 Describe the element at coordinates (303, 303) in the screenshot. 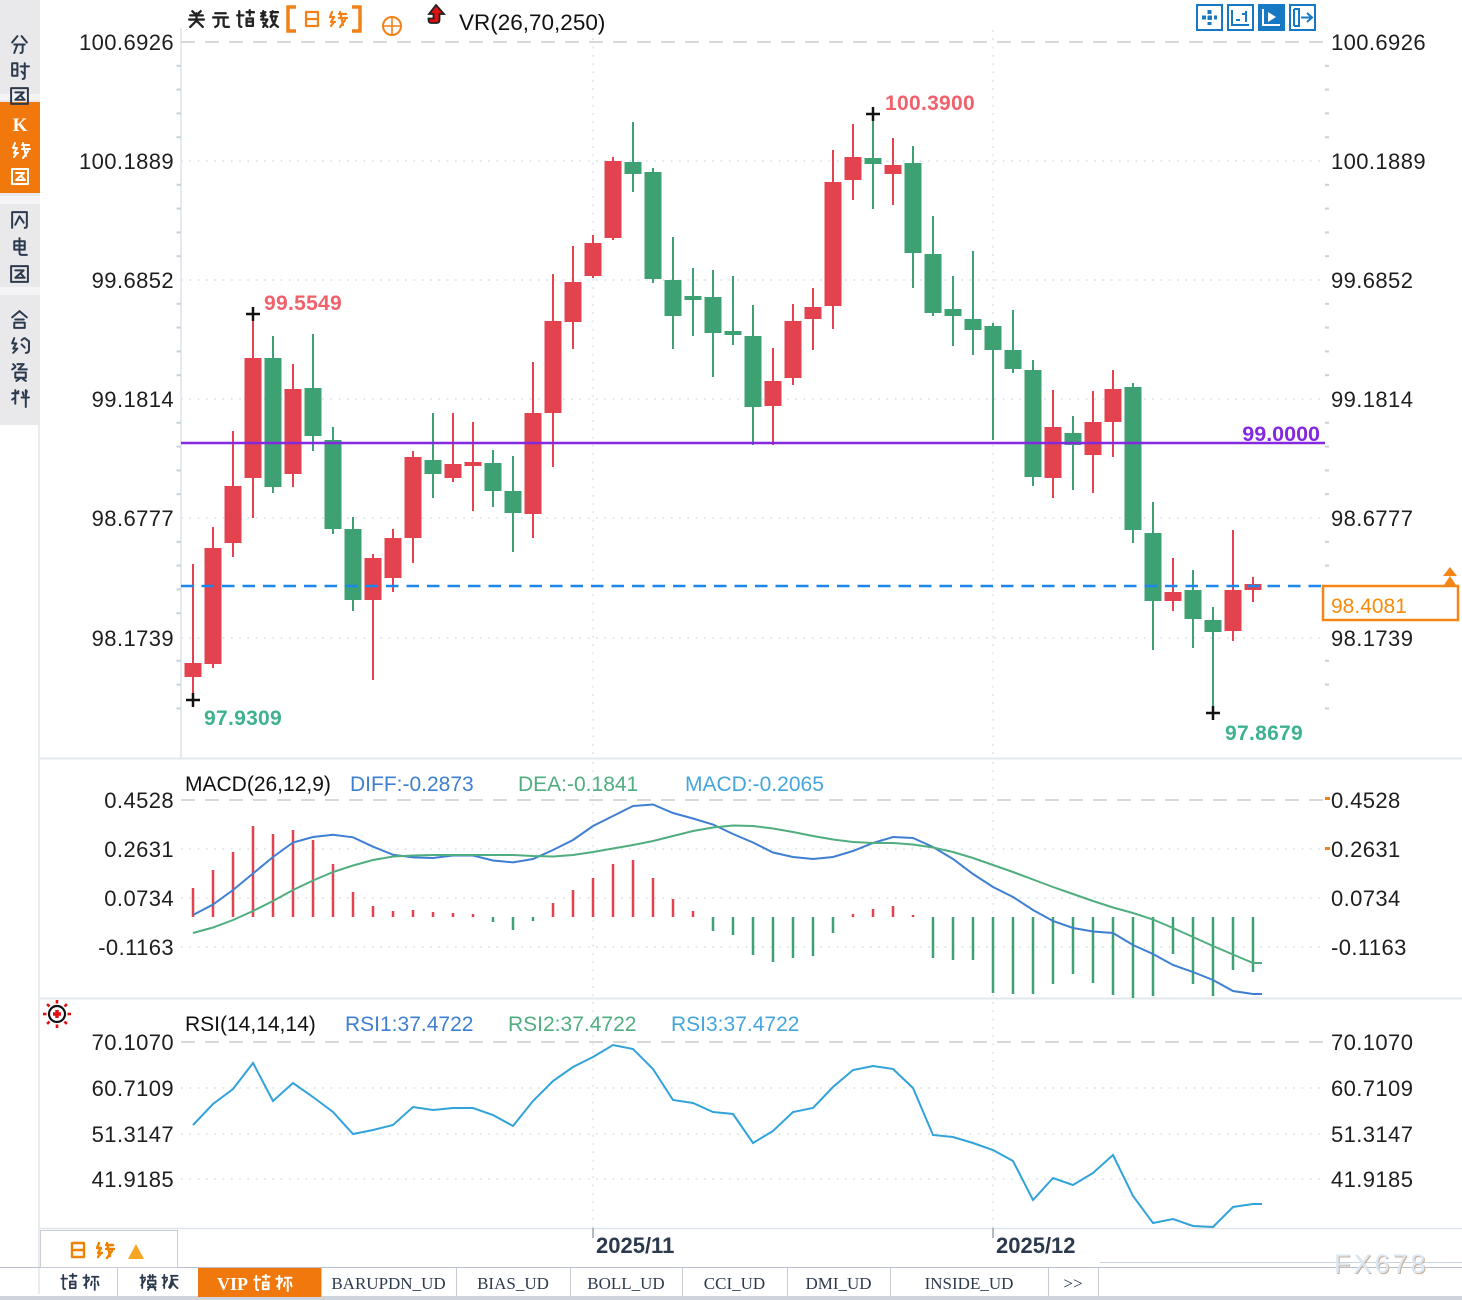

I see `svg-text: 99.5549` at that location.